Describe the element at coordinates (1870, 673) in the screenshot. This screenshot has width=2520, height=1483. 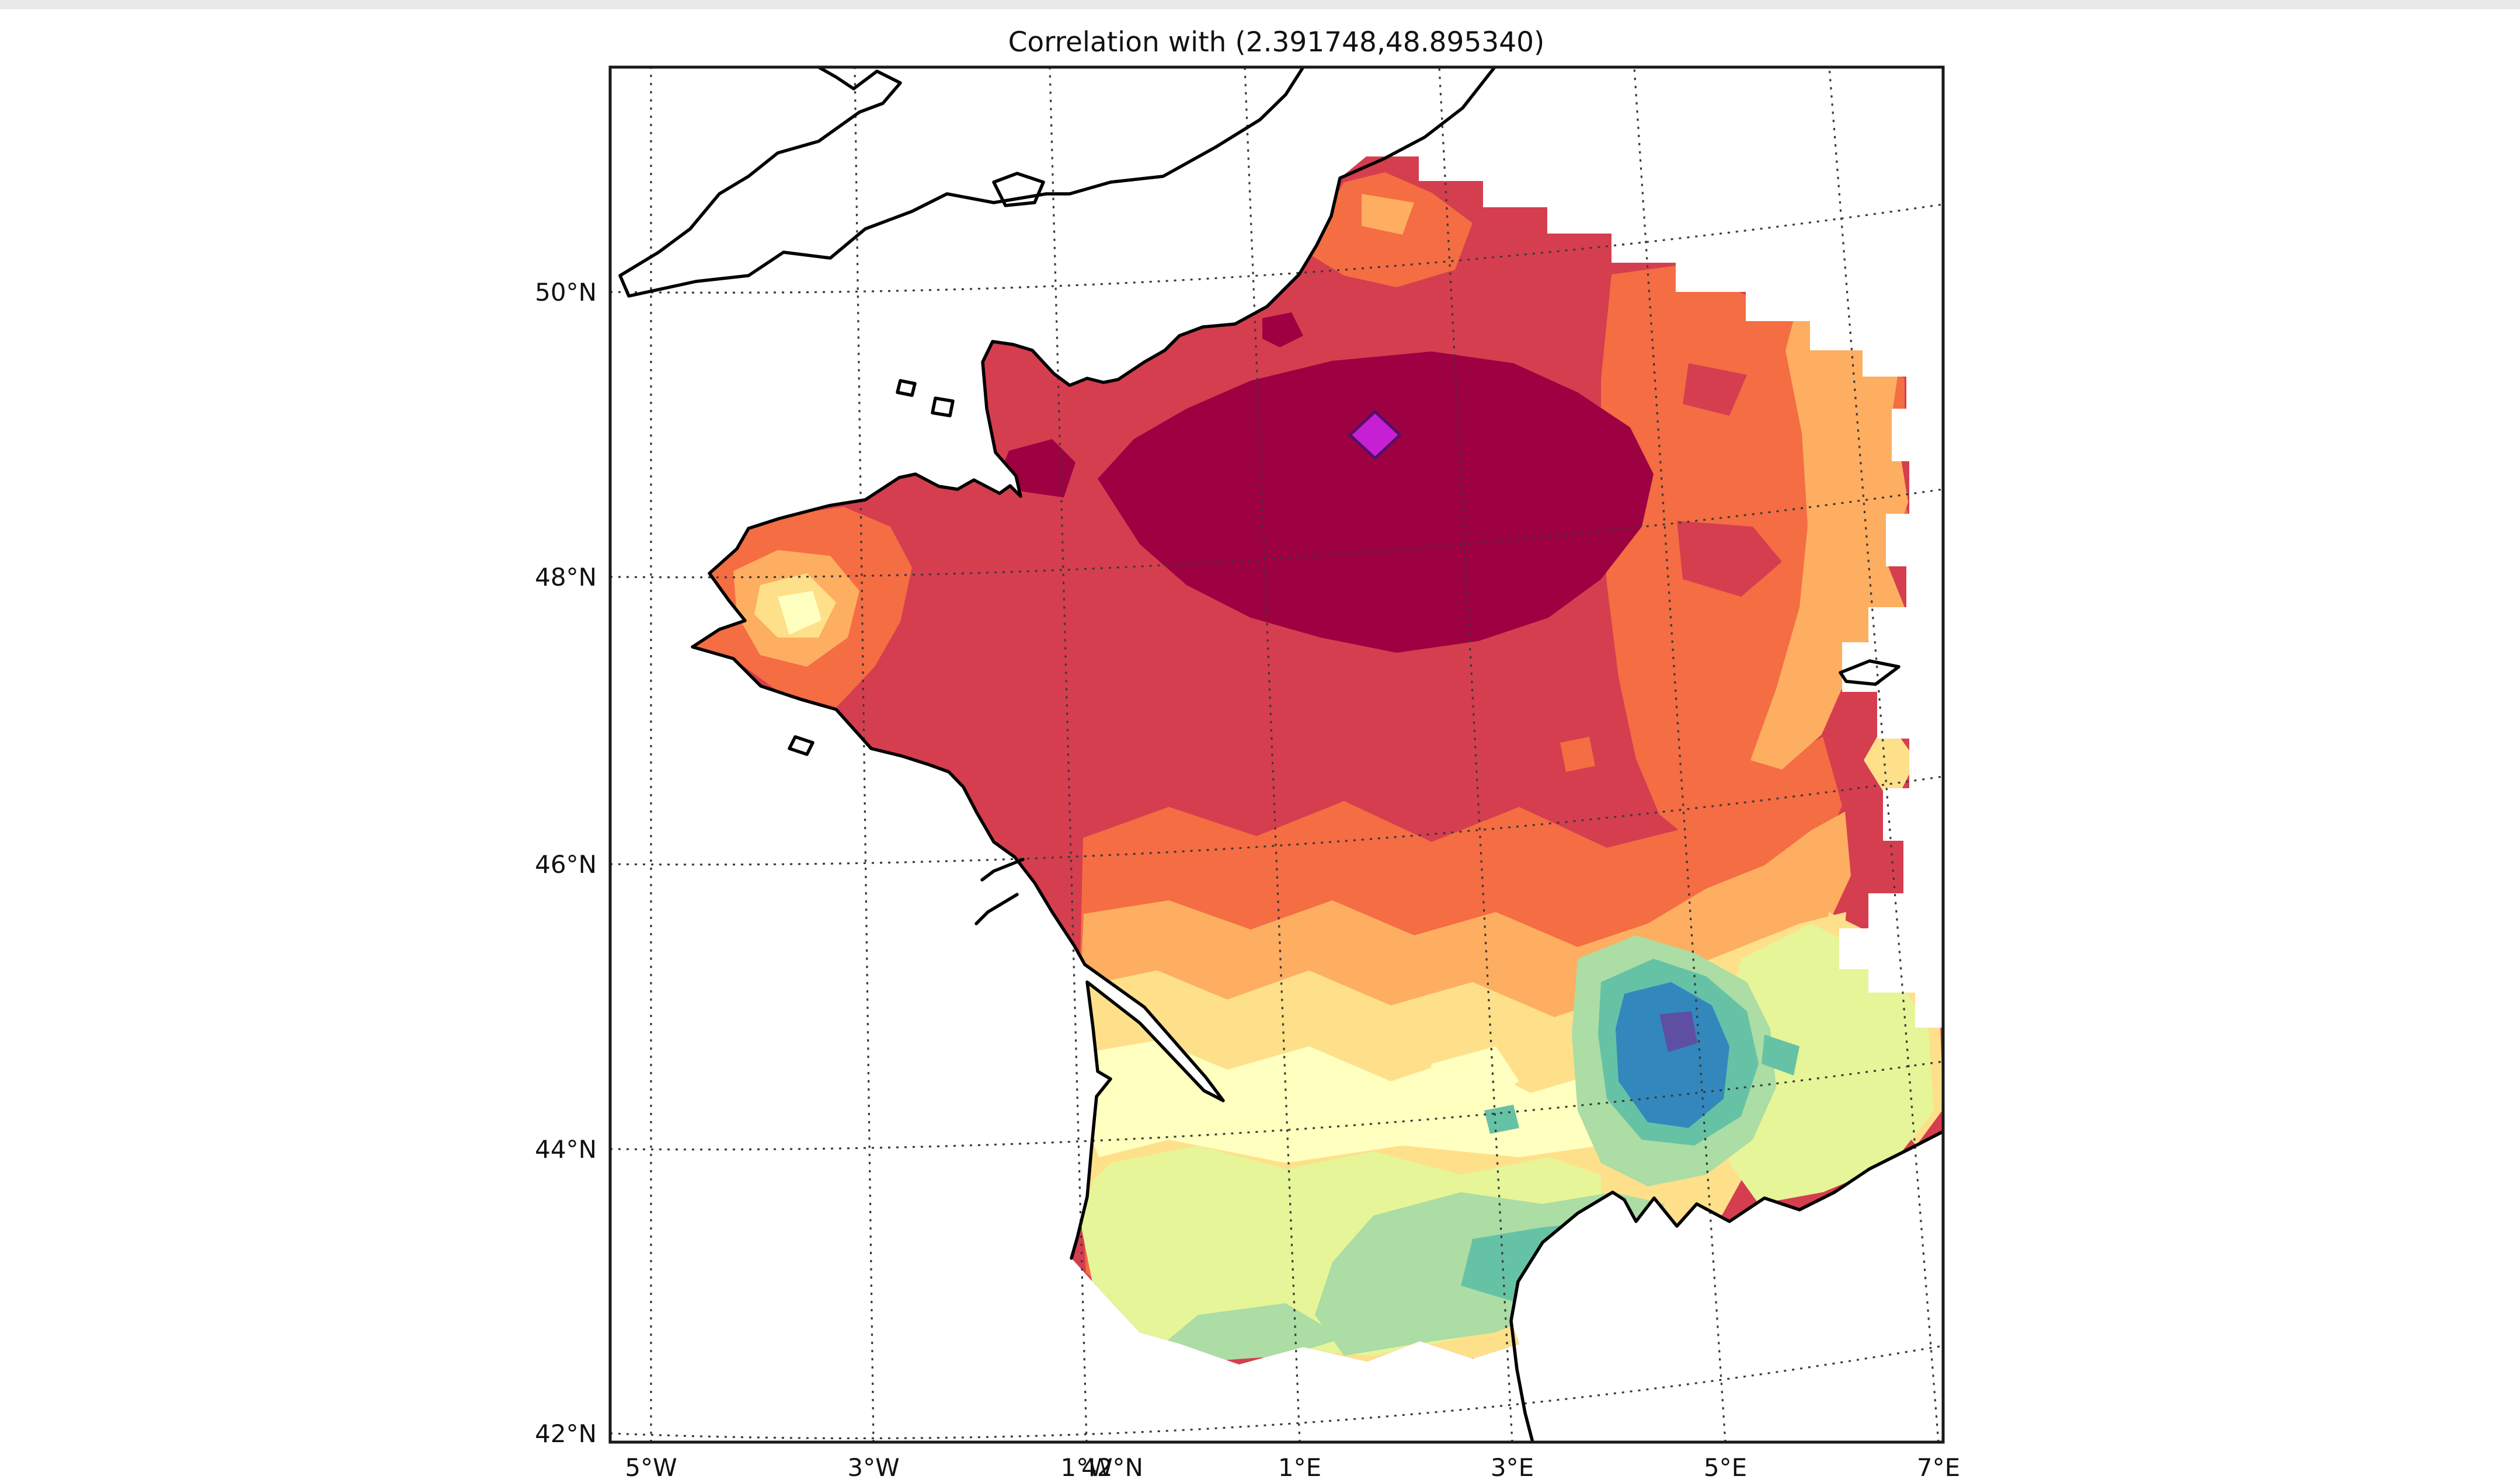
I see `coastline-lake-geneva` at that location.